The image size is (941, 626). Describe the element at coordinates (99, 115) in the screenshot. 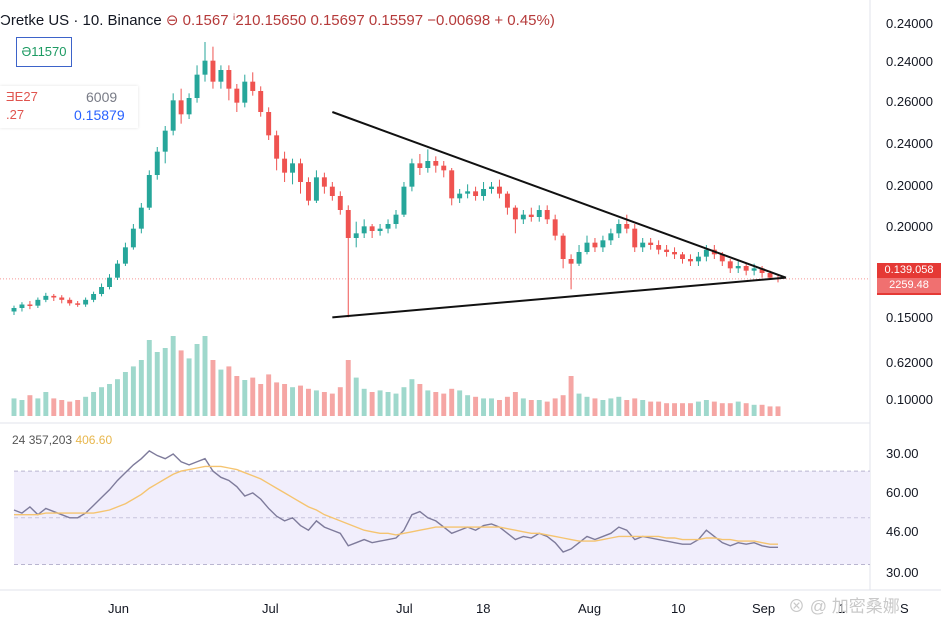

I see `legend-value-d: 0.15879` at that location.